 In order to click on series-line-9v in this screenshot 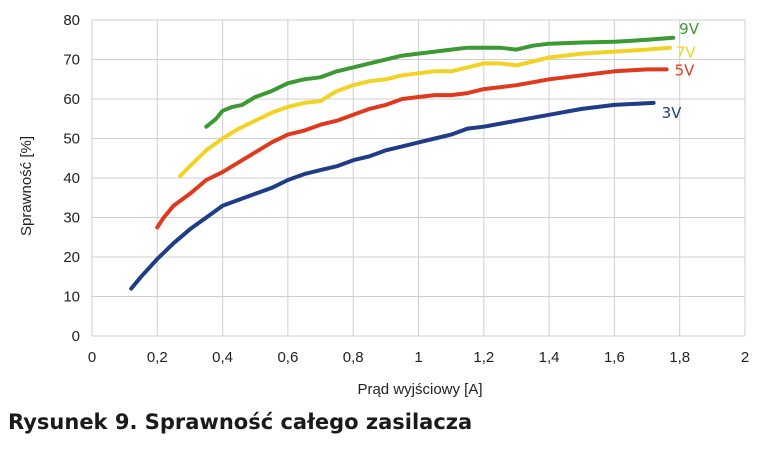, I will do `click(440, 82)`.